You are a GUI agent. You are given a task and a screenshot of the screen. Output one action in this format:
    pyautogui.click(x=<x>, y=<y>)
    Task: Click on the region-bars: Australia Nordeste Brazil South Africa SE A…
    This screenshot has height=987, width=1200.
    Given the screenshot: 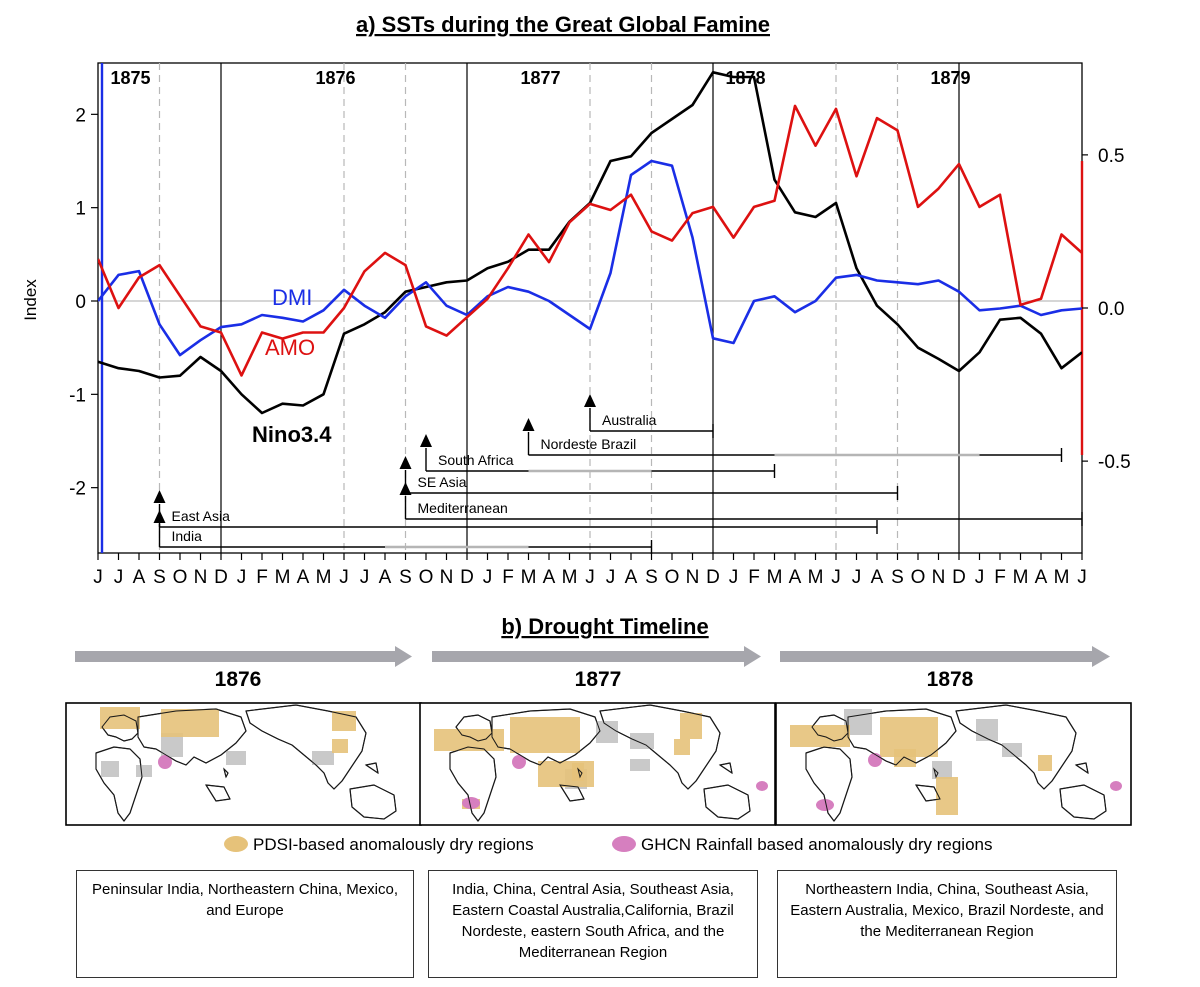 What is the action you would take?
    pyautogui.click(x=618, y=474)
    